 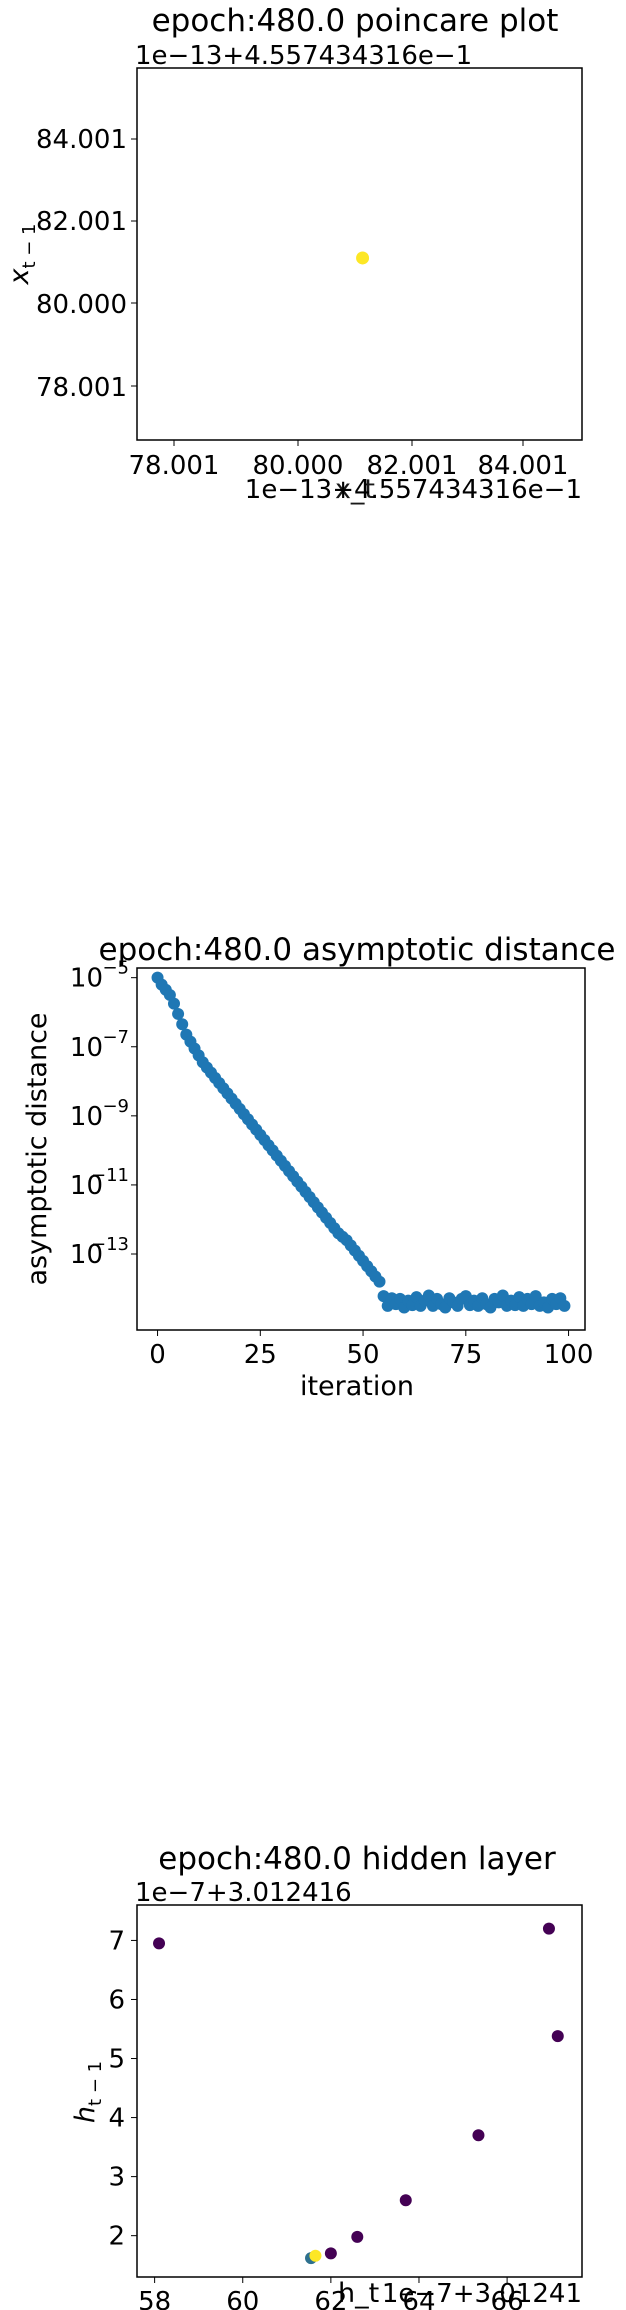 What do you see at coordinates (357, 1859) in the screenshot?
I see `hidden-title: epoch:480.0 hidden layer` at bounding box center [357, 1859].